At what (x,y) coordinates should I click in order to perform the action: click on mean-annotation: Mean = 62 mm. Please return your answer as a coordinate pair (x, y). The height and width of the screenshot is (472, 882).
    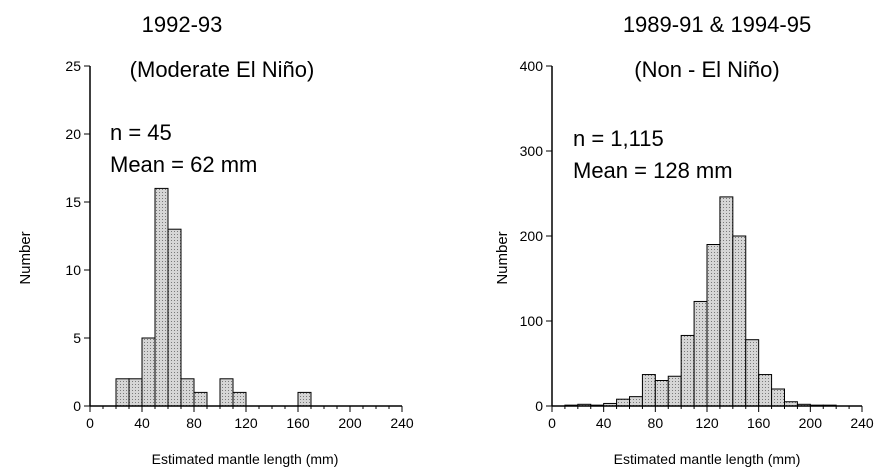
    Looking at the image, I should click on (183, 164).